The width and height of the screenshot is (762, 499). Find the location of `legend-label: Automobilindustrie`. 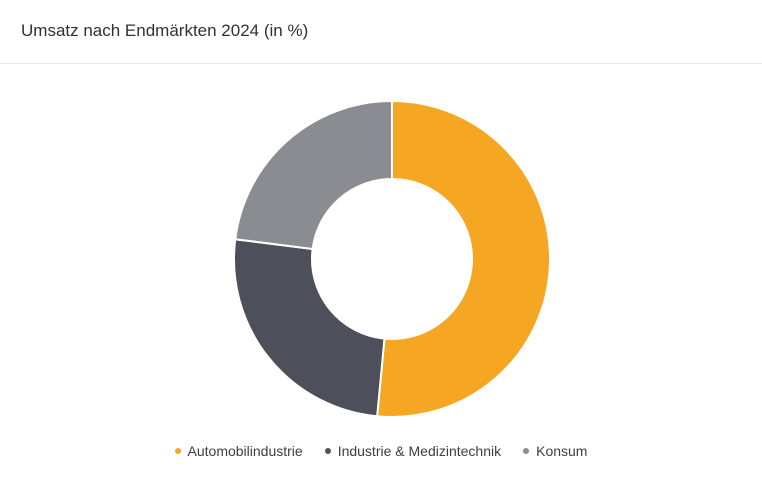

legend-label: Automobilindustrie is located at coordinates (245, 451).